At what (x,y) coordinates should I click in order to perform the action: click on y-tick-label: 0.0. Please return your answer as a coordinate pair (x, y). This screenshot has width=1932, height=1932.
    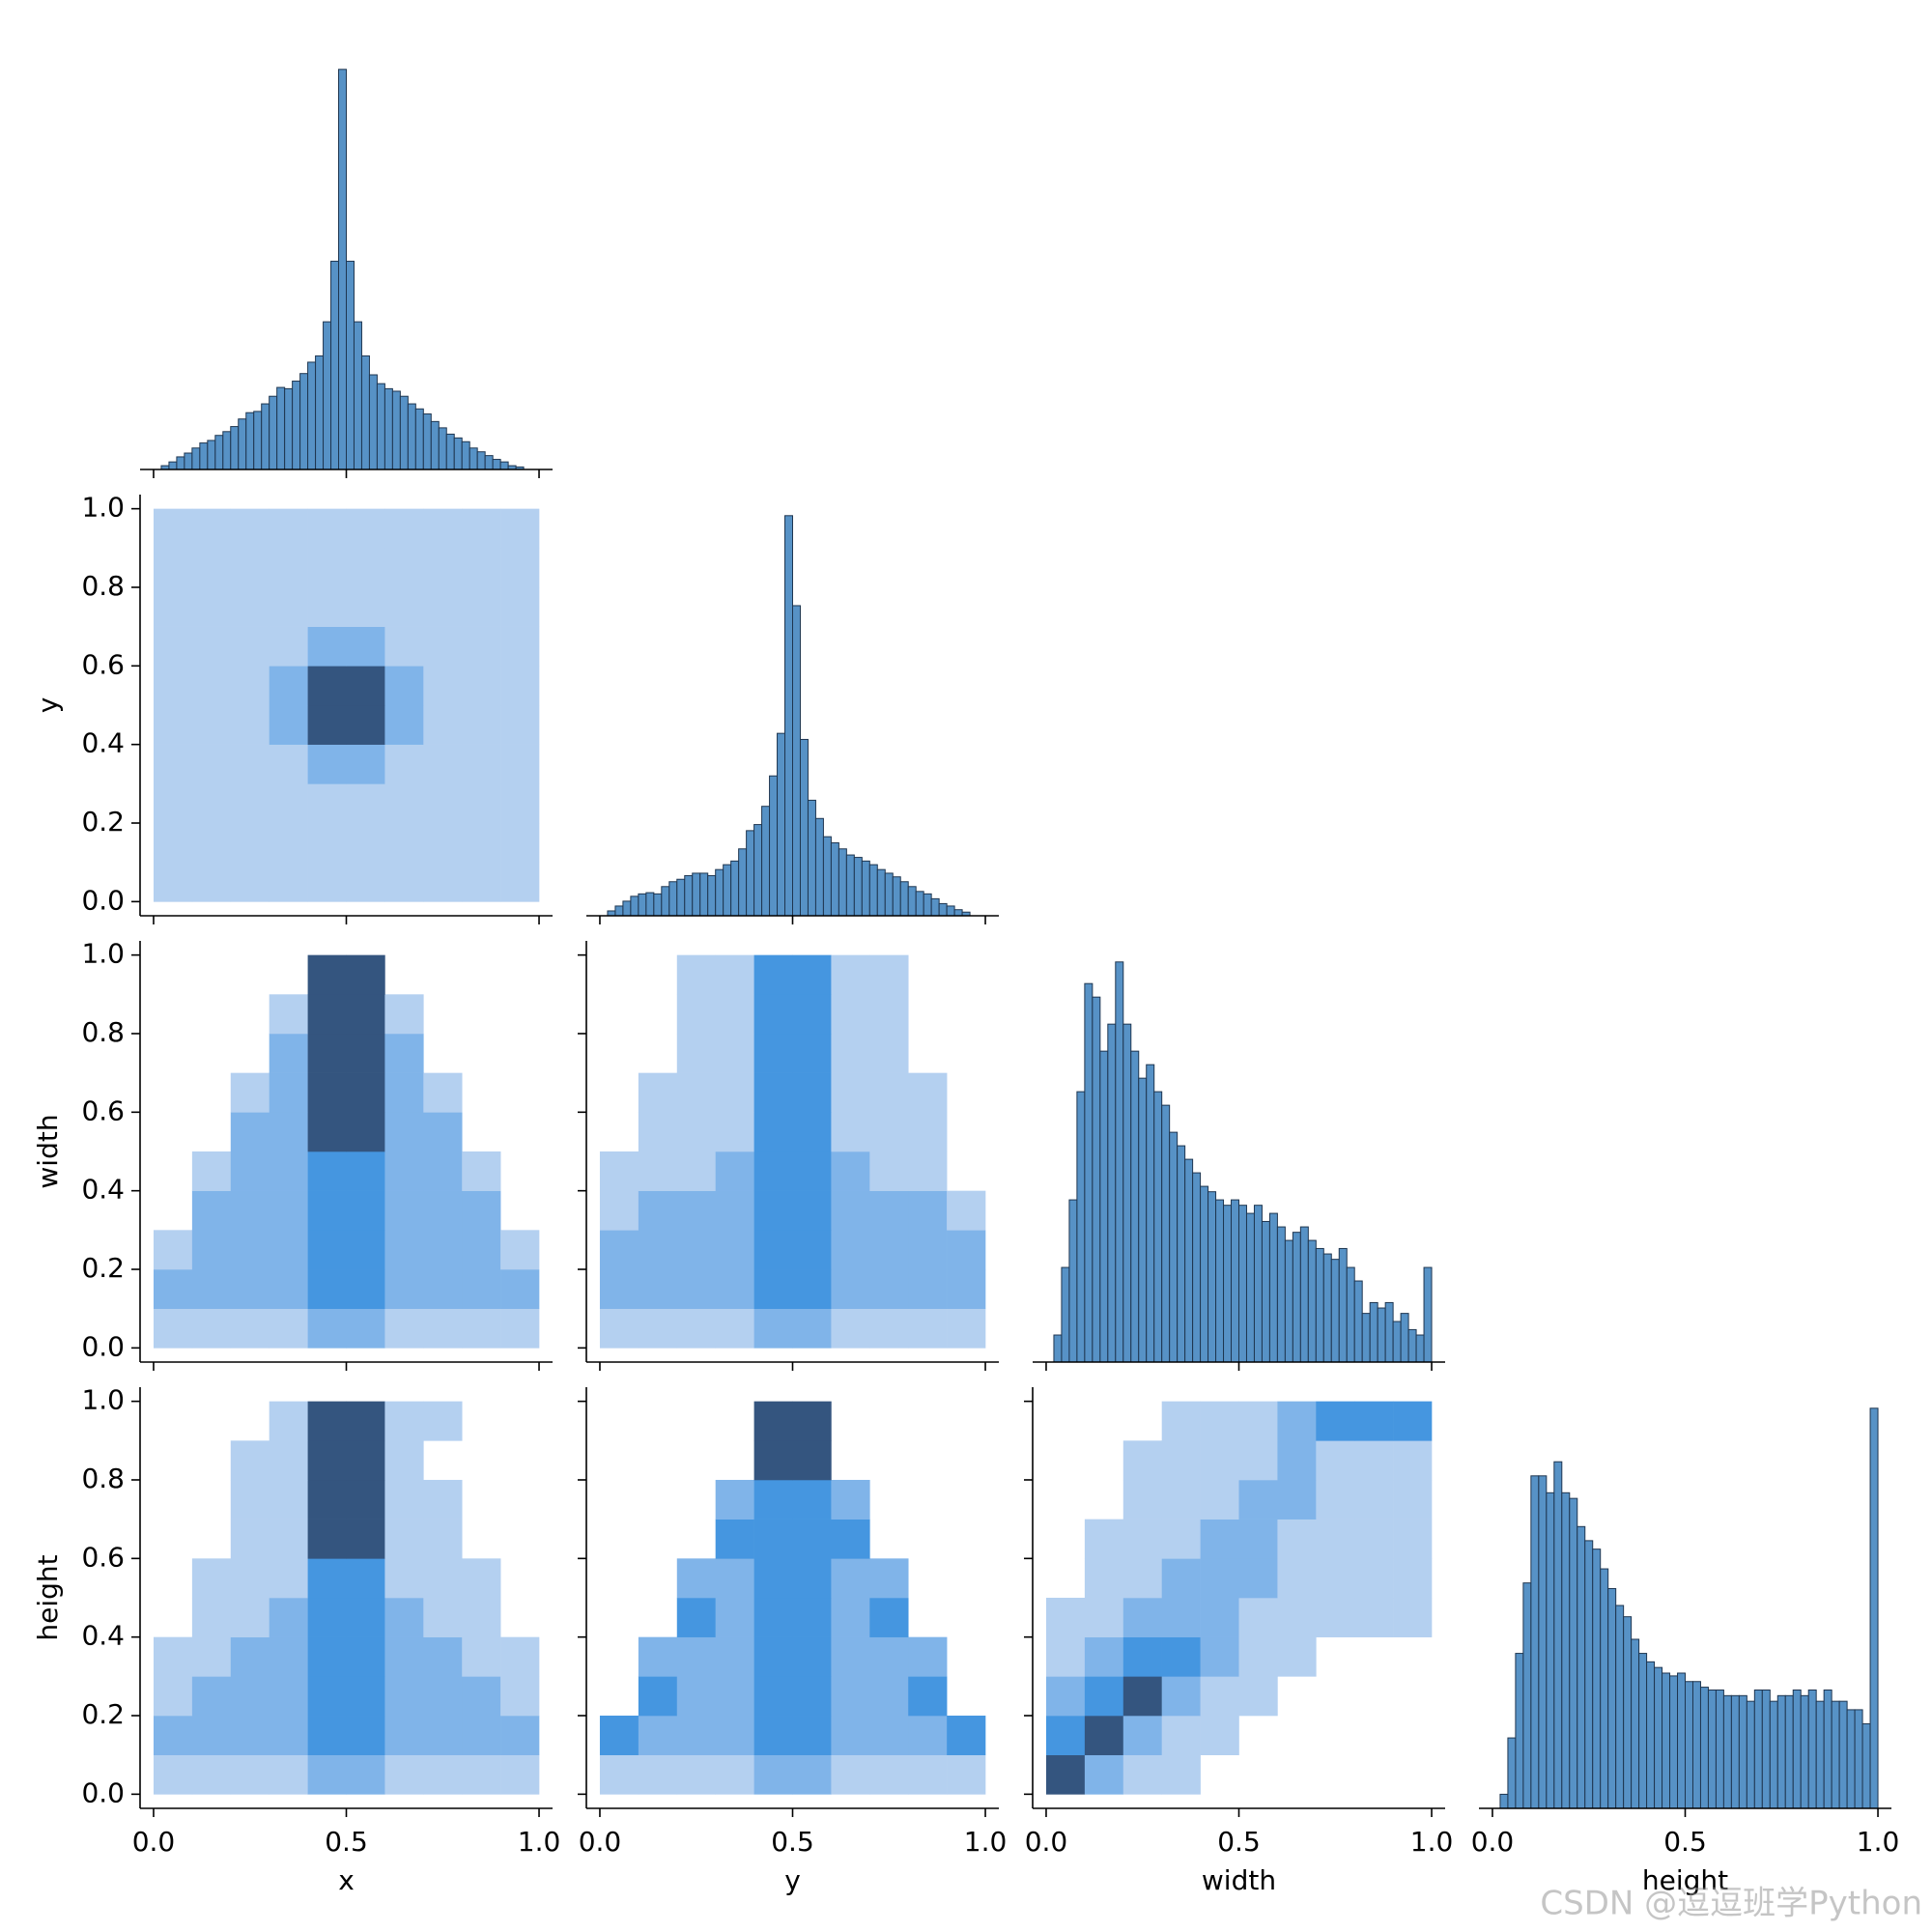
    Looking at the image, I should click on (103, 1346).